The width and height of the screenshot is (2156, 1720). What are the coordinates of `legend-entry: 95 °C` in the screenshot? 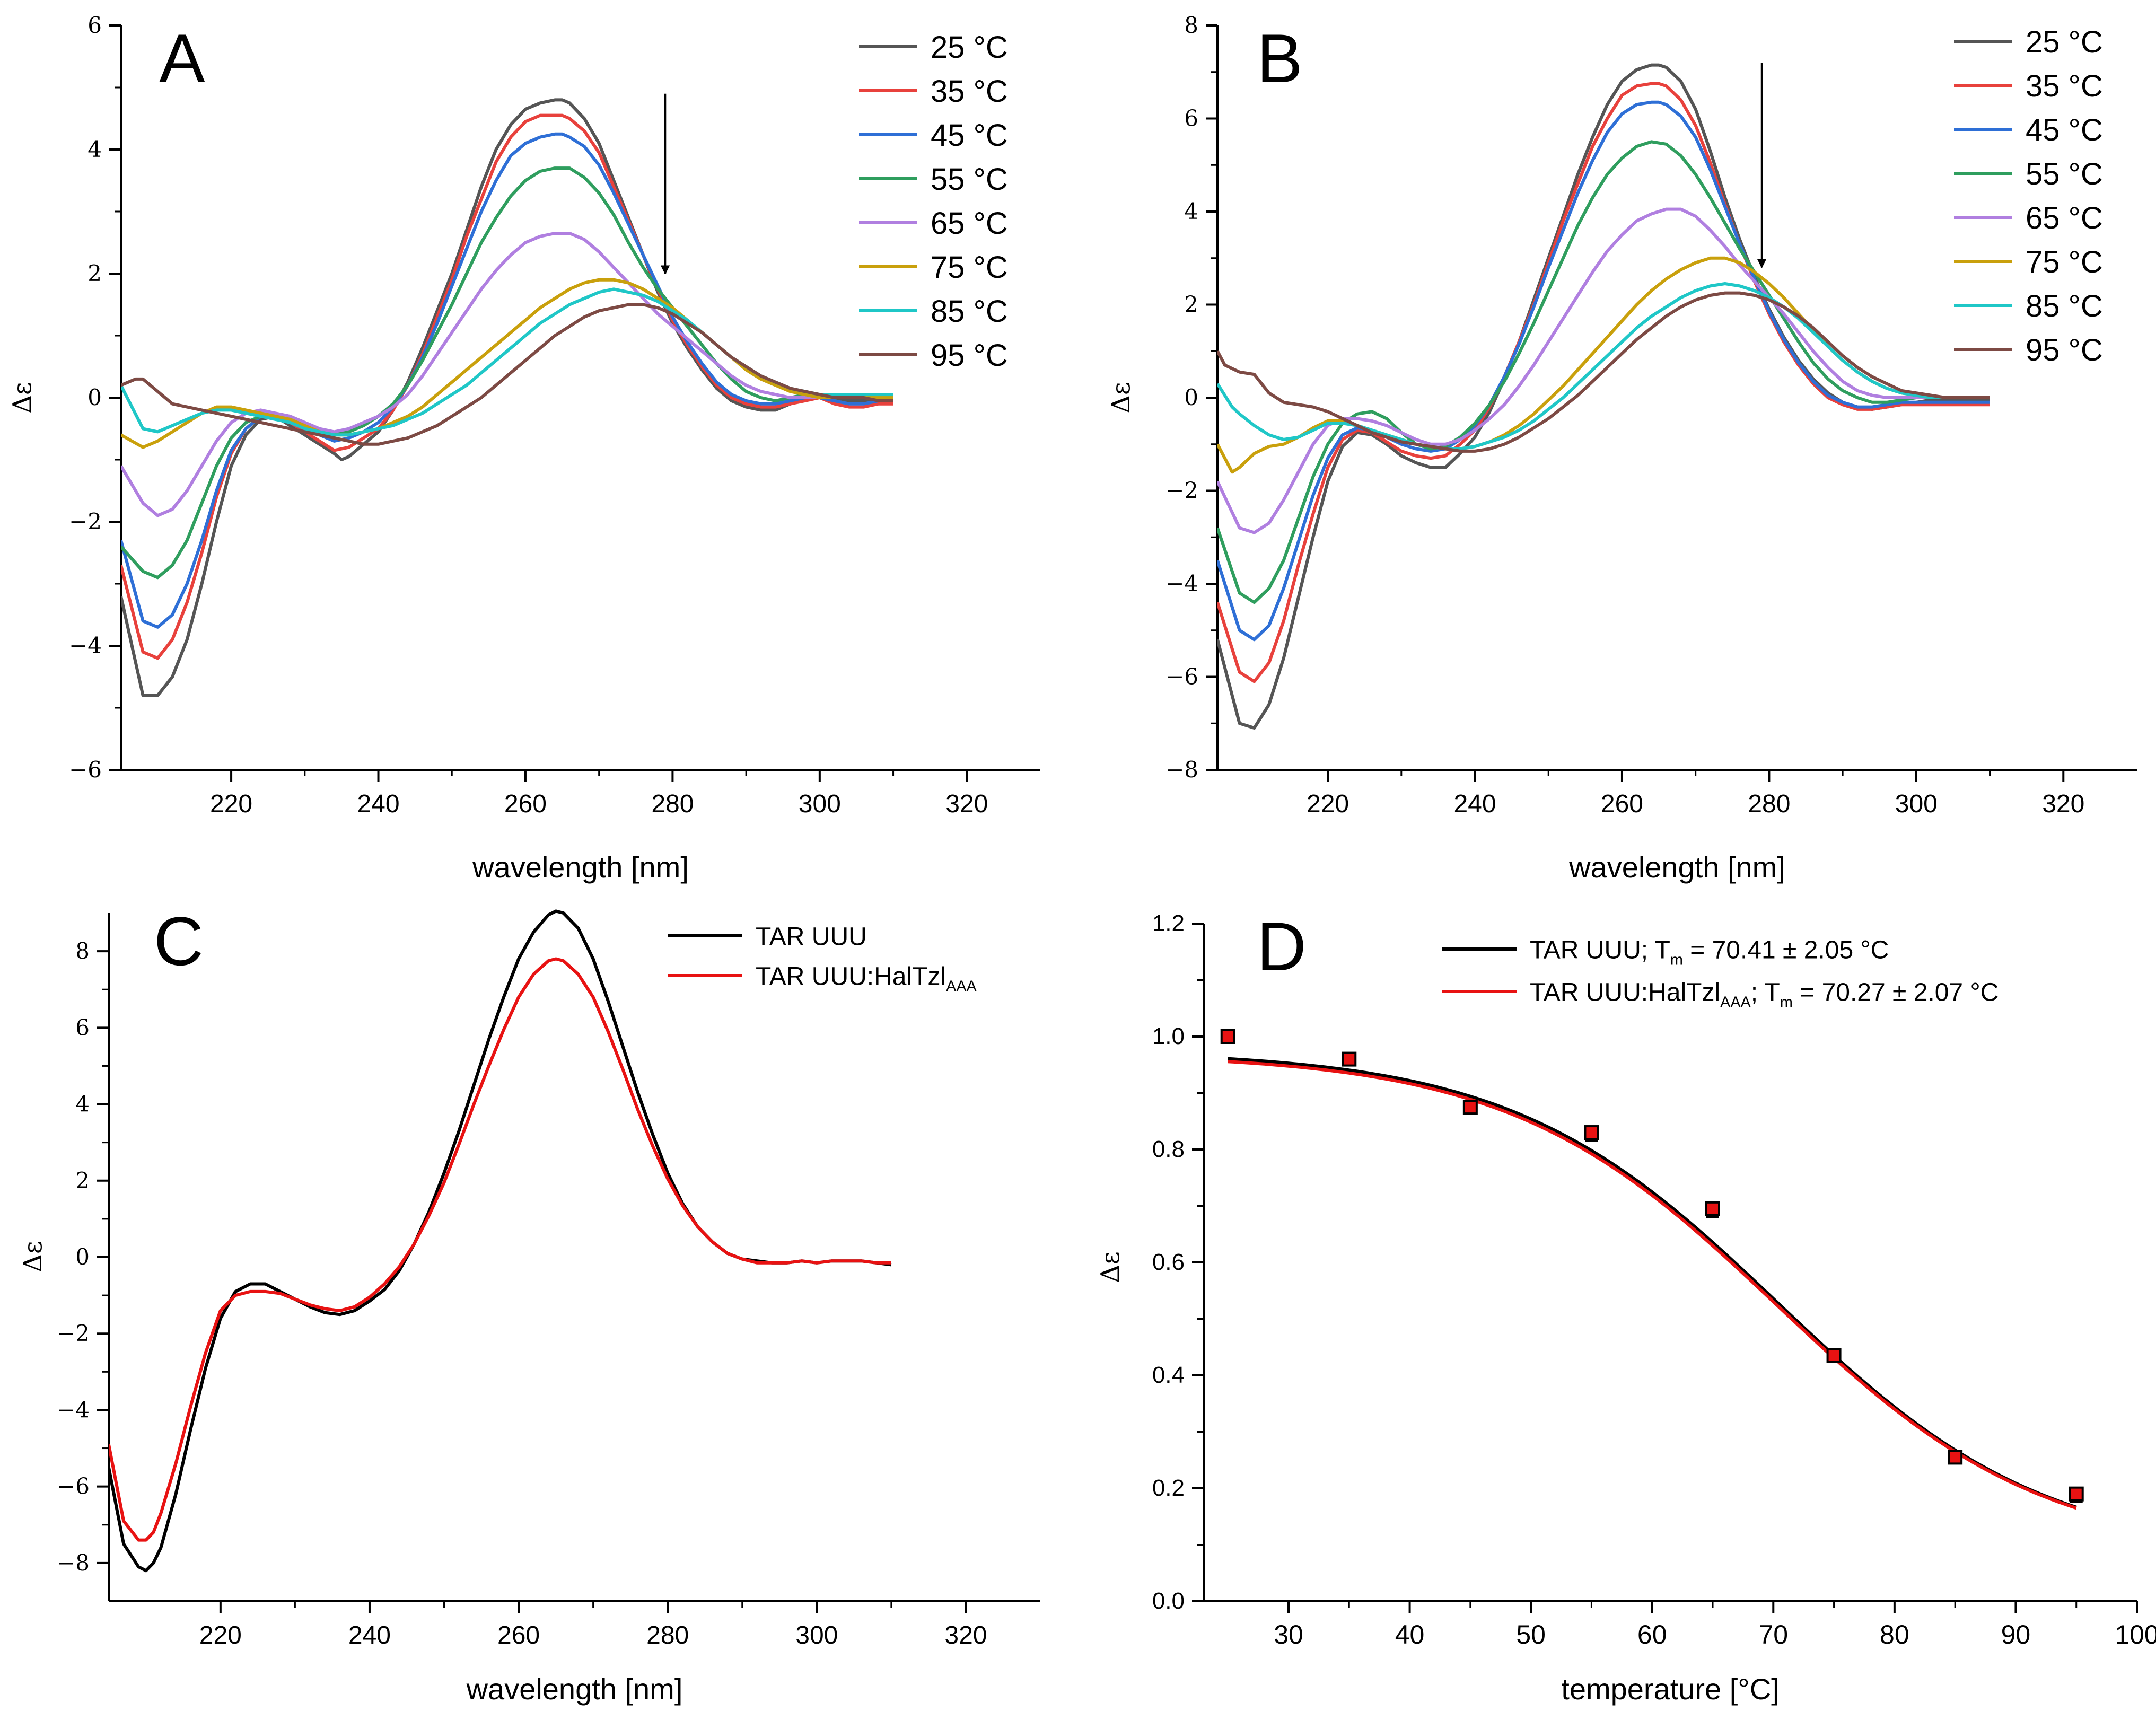 It's located at (969, 355).